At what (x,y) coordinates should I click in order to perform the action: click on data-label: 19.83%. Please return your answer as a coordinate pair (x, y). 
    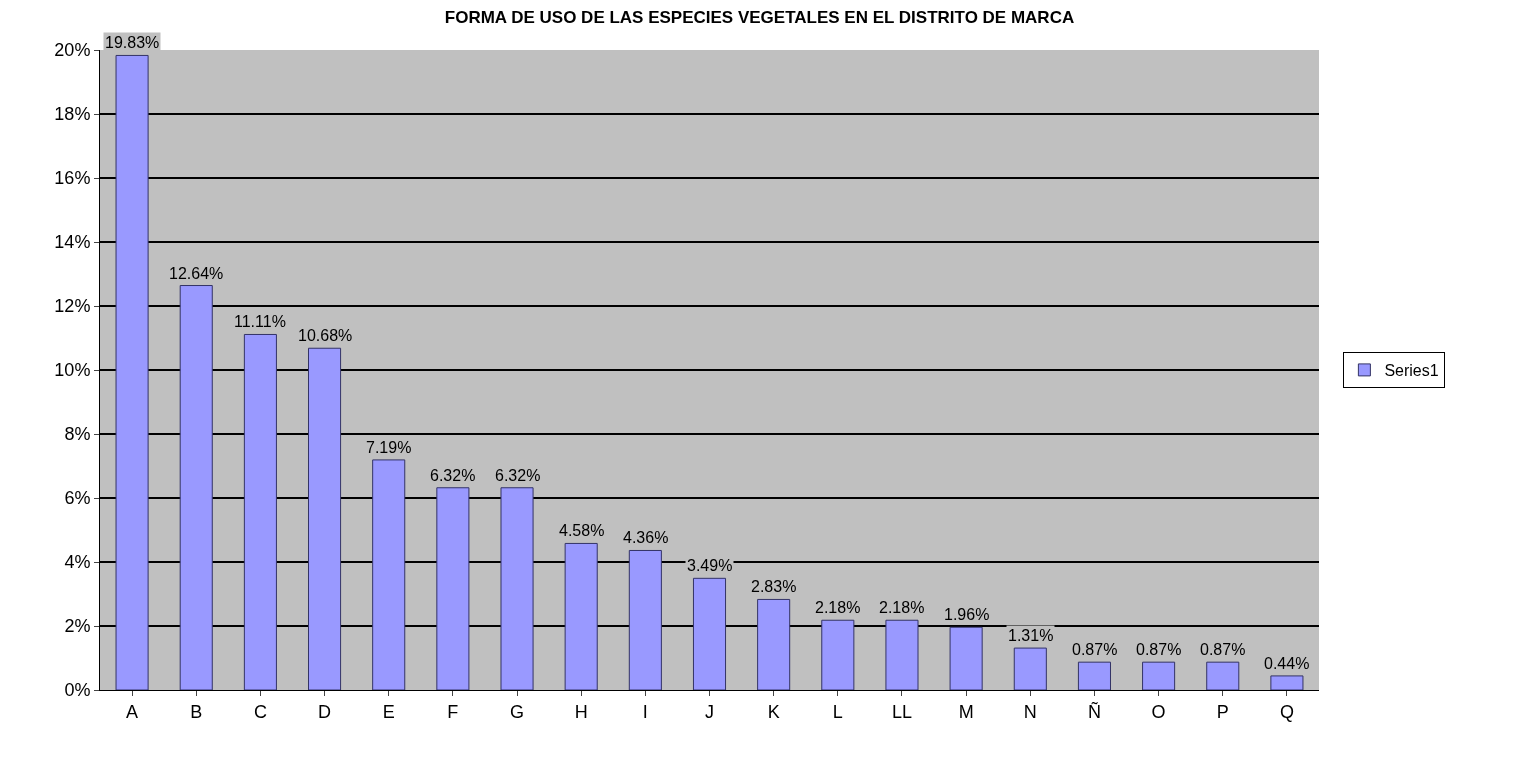
    Looking at the image, I should click on (132, 42).